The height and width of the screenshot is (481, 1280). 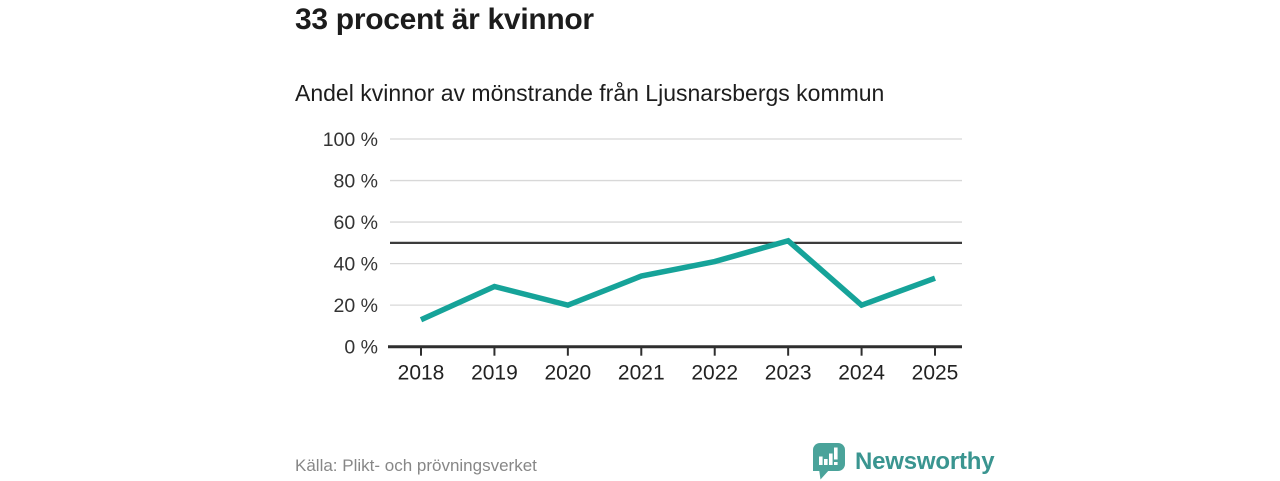 I want to click on source-caption: Källa: Plikt- och prövningsverket, so click(x=416, y=465).